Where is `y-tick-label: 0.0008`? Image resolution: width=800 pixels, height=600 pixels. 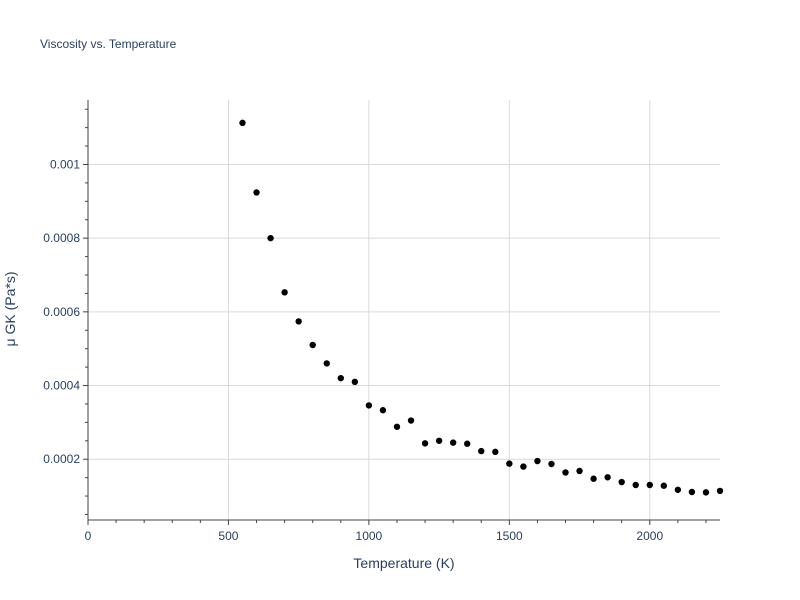 y-tick-label: 0.0008 is located at coordinates (61, 238).